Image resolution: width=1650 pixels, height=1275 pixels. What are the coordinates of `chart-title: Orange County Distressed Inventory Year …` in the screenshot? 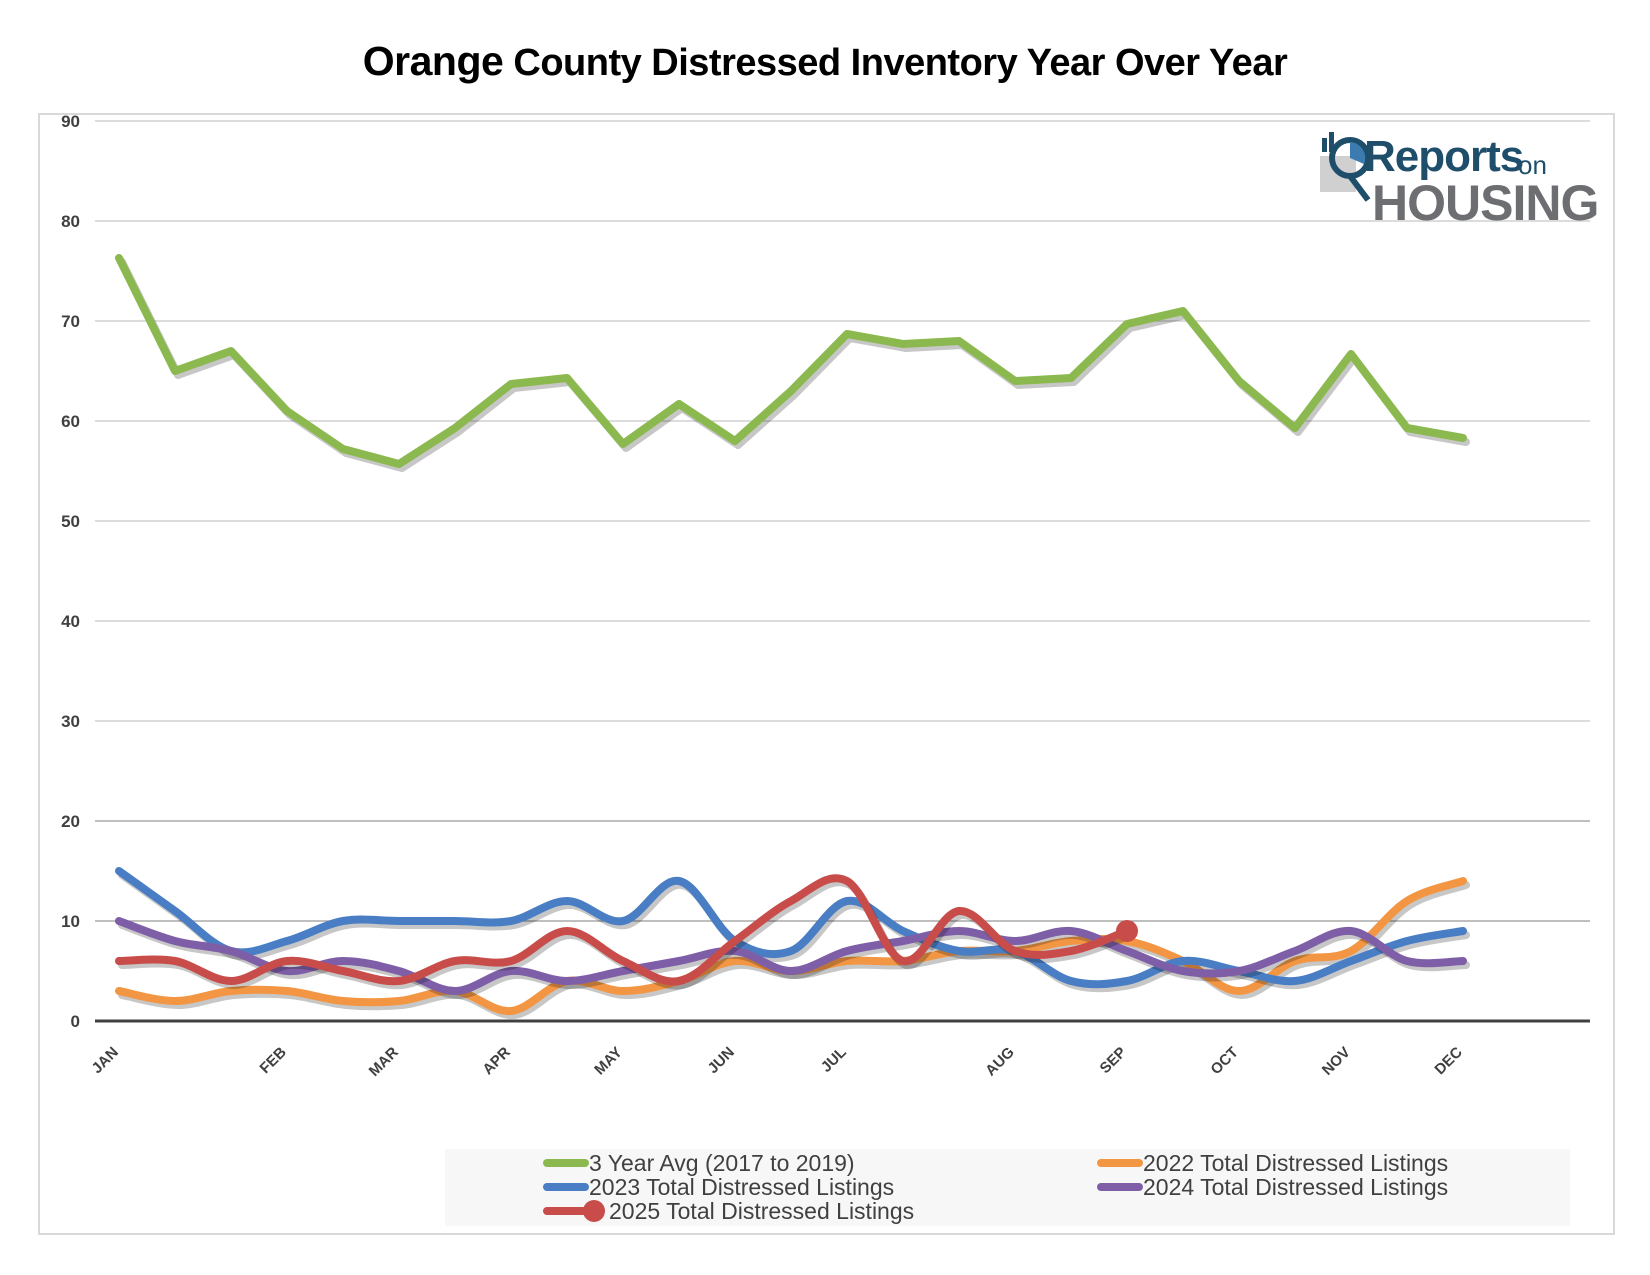 It's located at (825, 61).